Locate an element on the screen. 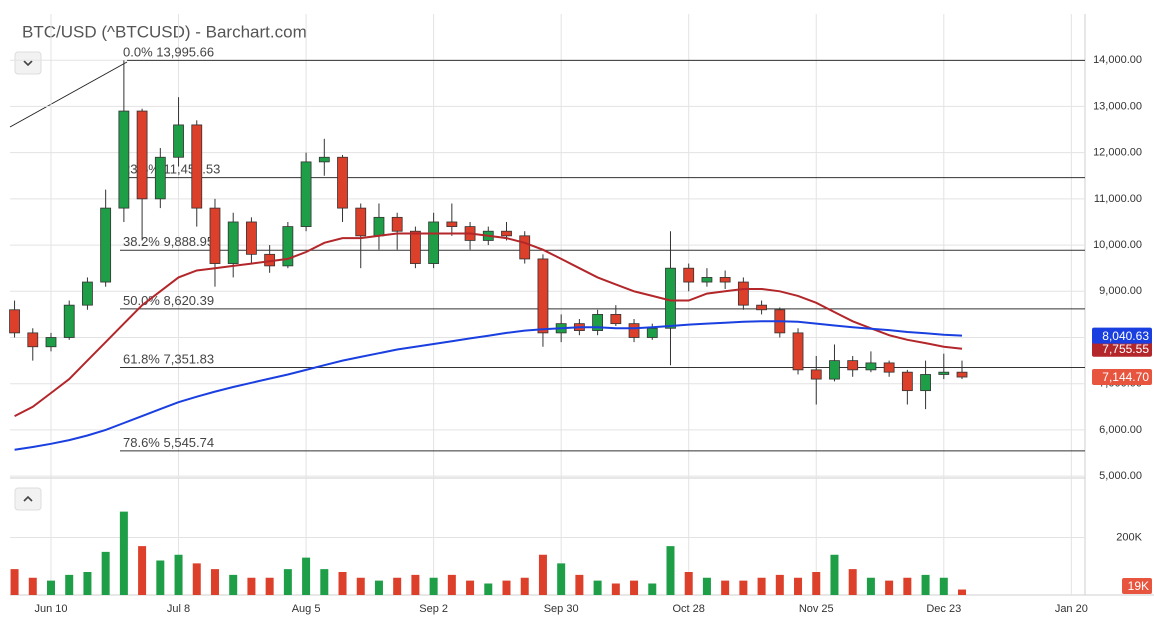 This screenshot has height=625, width=1154. fib-label: 61.8% 7,351.83 is located at coordinates (168, 359).